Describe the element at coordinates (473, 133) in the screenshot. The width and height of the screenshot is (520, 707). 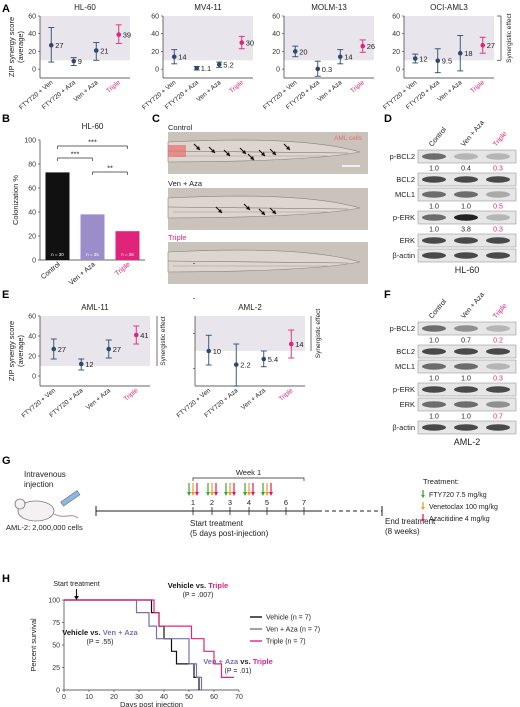
I see `lane-label: Ven + Aza` at that location.